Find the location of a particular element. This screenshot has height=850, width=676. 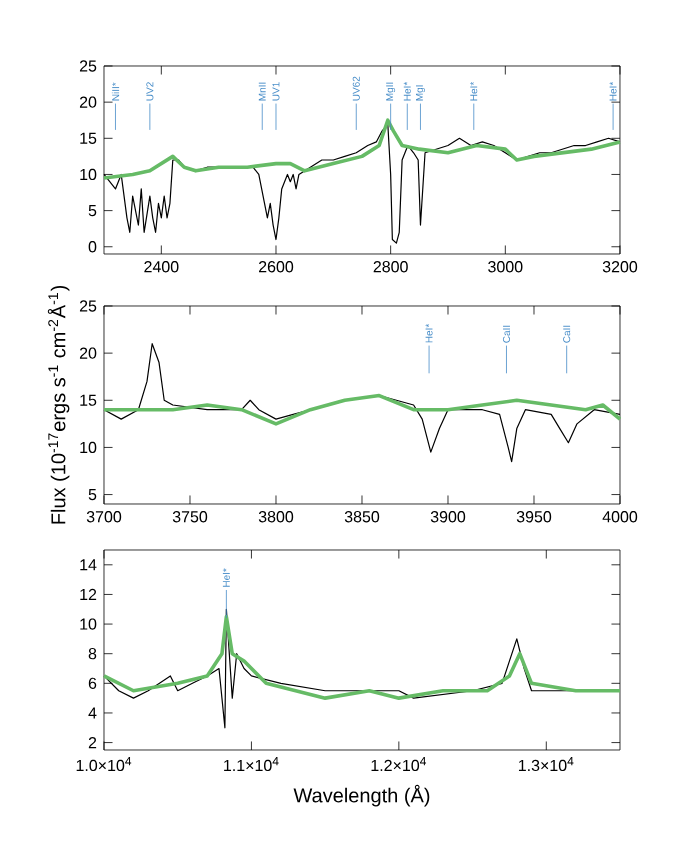

x-tick-label: 3900 is located at coordinates (448, 517).